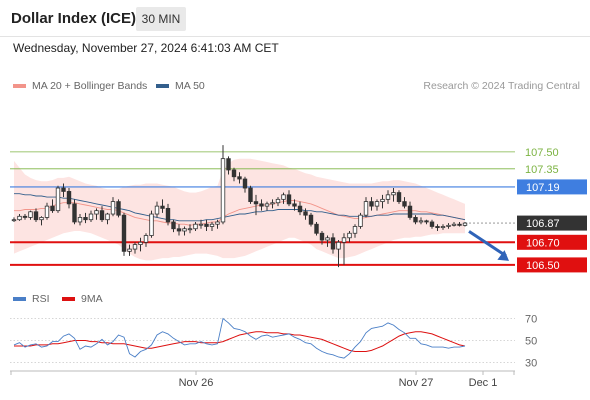 The height and width of the screenshot is (400, 590). I want to click on ma50-line, so click(240, 207).